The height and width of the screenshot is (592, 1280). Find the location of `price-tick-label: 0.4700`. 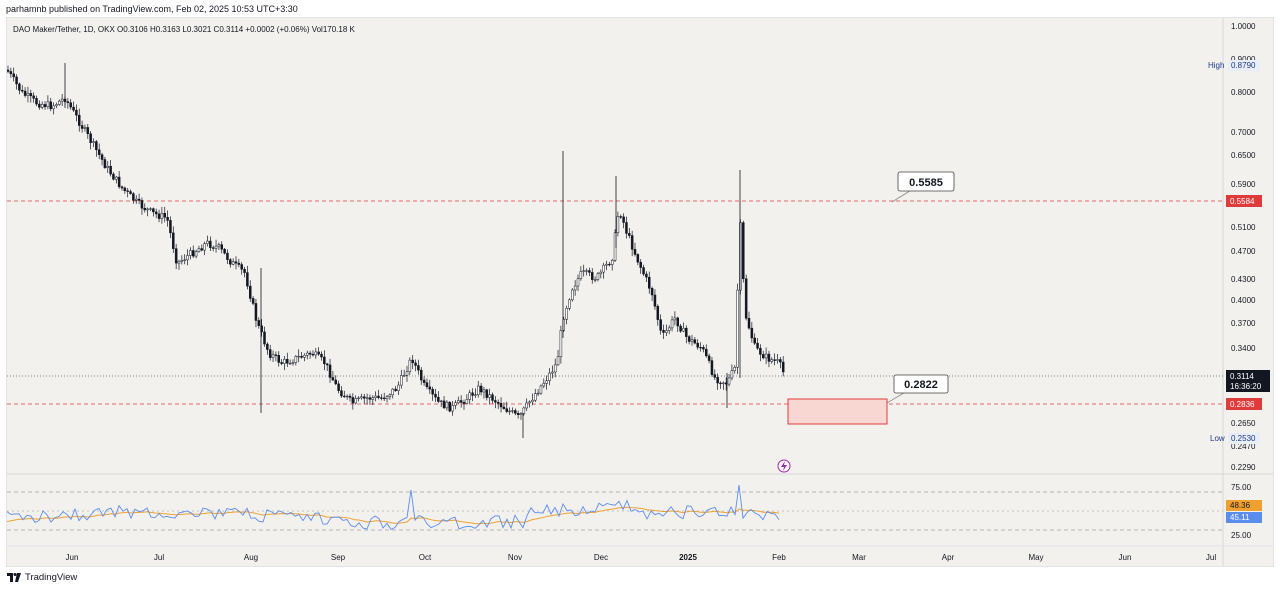

price-tick-label: 0.4700 is located at coordinates (1243, 251).